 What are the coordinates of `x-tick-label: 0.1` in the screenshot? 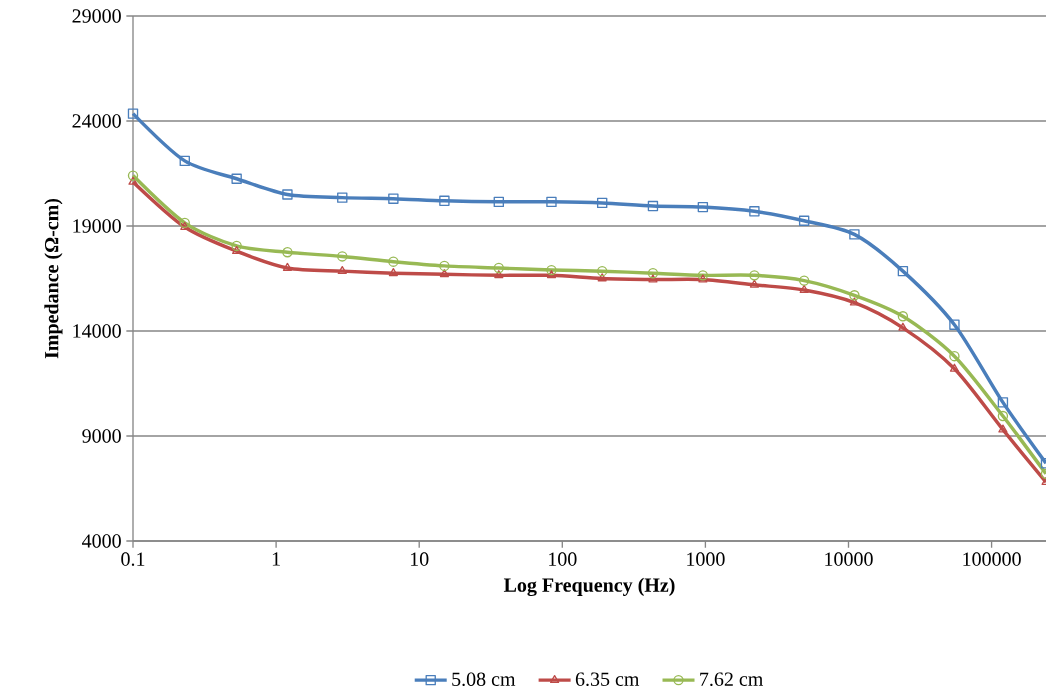 It's located at (133, 559).